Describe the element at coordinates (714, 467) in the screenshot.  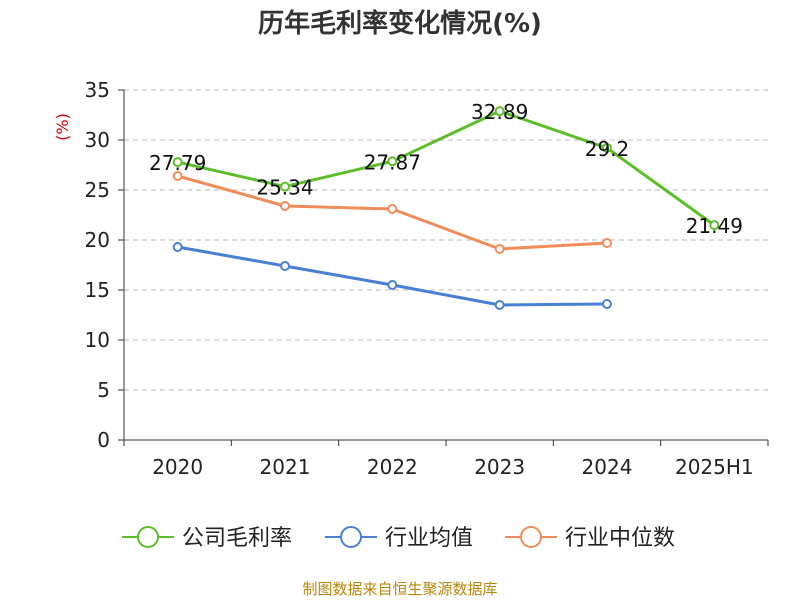
I see `x-tick-label: 2025H1` at that location.